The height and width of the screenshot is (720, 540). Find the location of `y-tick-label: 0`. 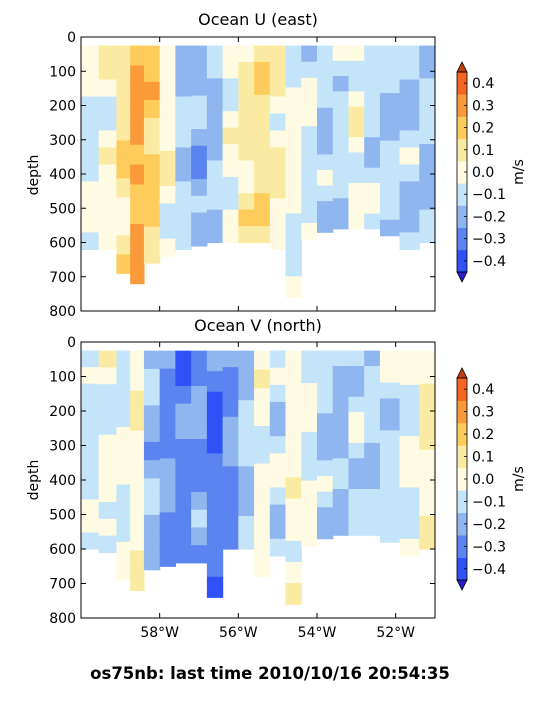

y-tick-label: 0 is located at coordinates (71, 38).